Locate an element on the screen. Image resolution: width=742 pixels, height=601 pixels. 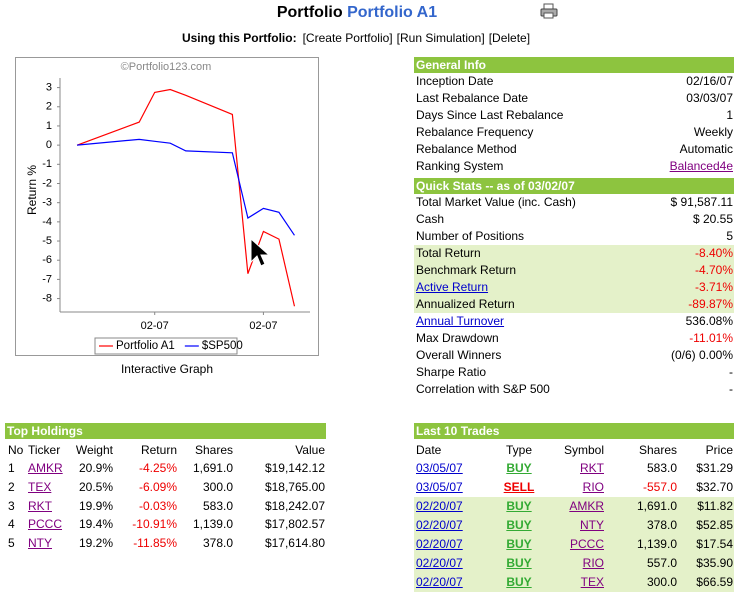
toolbar-action: [Create Portfolio] is located at coordinates (347, 38).